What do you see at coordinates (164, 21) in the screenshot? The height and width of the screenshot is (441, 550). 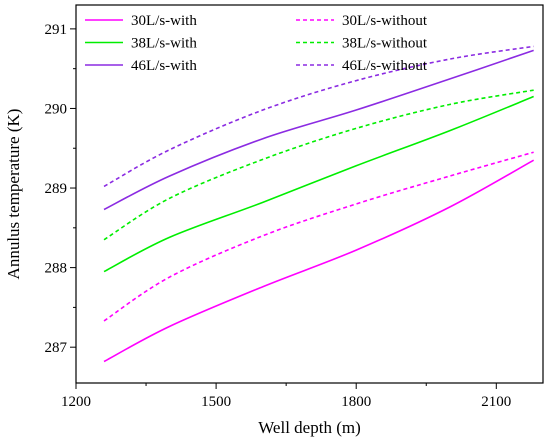 I see `legend-label: 30L/s-with` at bounding box center [164, 21].